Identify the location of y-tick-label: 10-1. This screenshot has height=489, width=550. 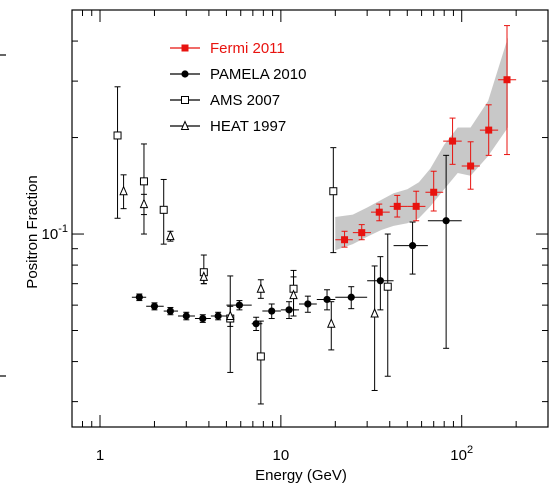
(55, 233).